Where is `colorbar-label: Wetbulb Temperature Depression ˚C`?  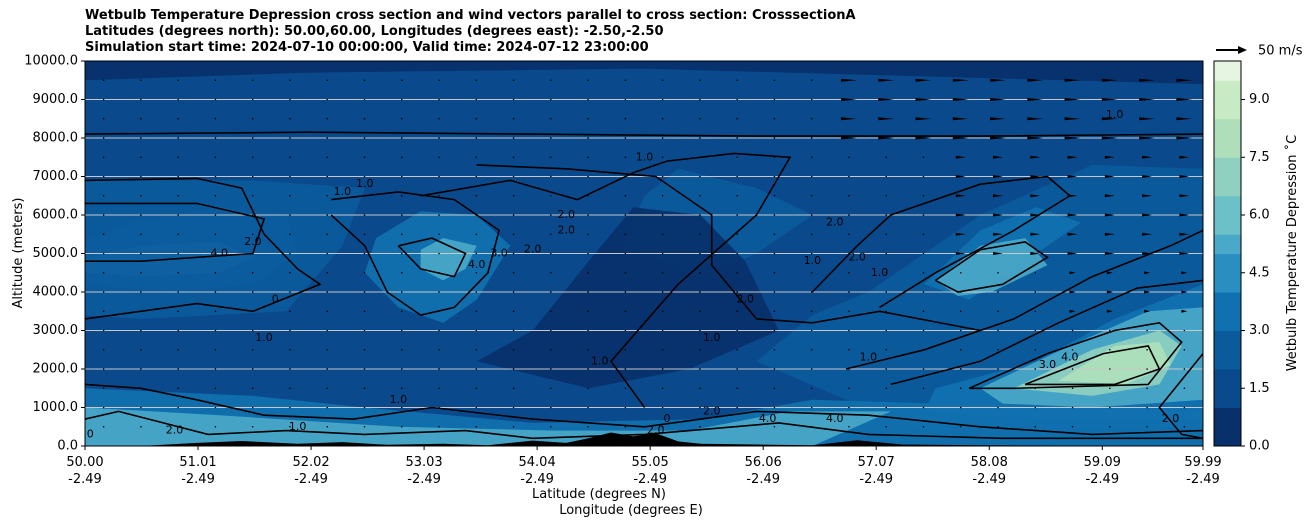
colorbar-label: Wetbulb Temperature Depression ˚C is located at coordinates (1292, 253).